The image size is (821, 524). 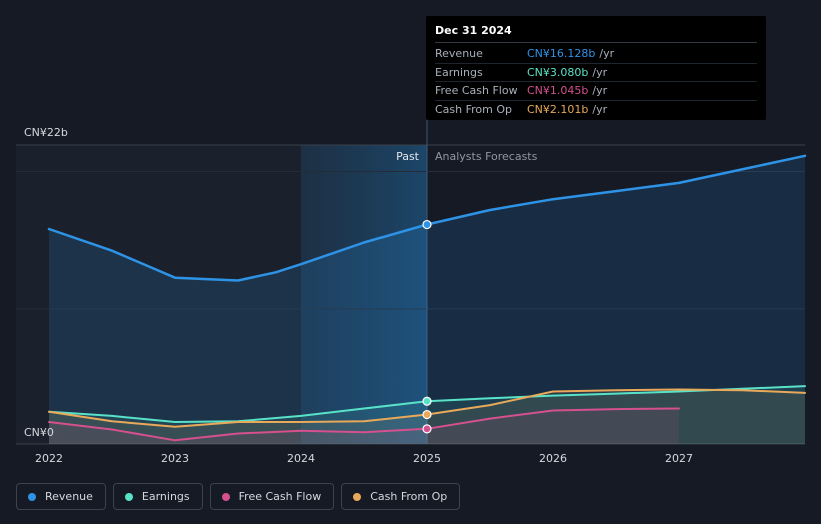 What do you see at coordinates (301, 458) in the screenshot?
I see `x-tick-label: 2024` at bounding box center [301, 458].